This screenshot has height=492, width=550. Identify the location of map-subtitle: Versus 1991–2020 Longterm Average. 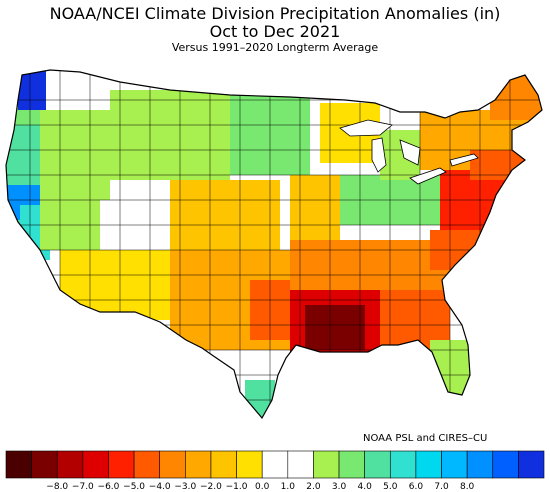
(275, 47).